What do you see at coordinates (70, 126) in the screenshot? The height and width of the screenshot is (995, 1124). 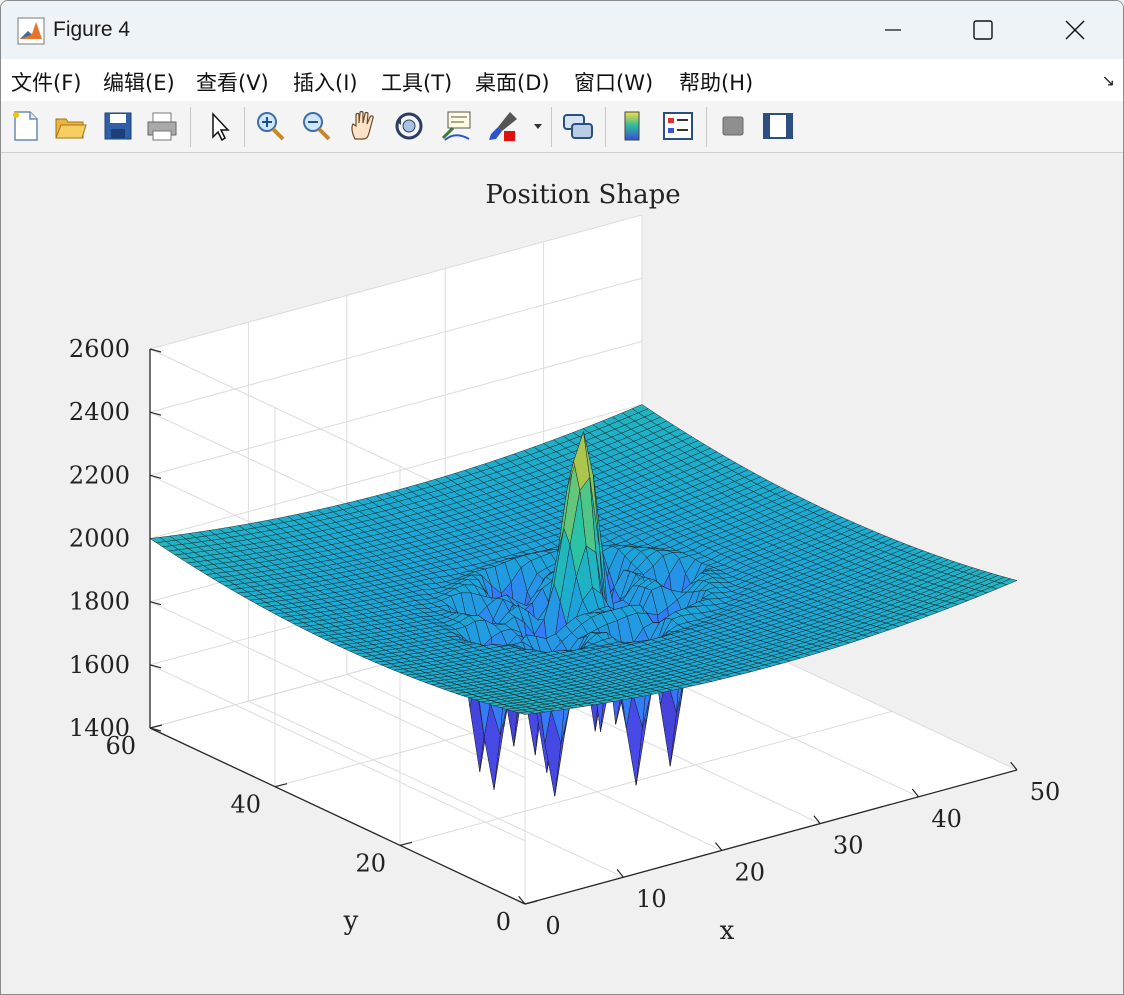 I see `open-file-icon` at bounding box center [70, 126].